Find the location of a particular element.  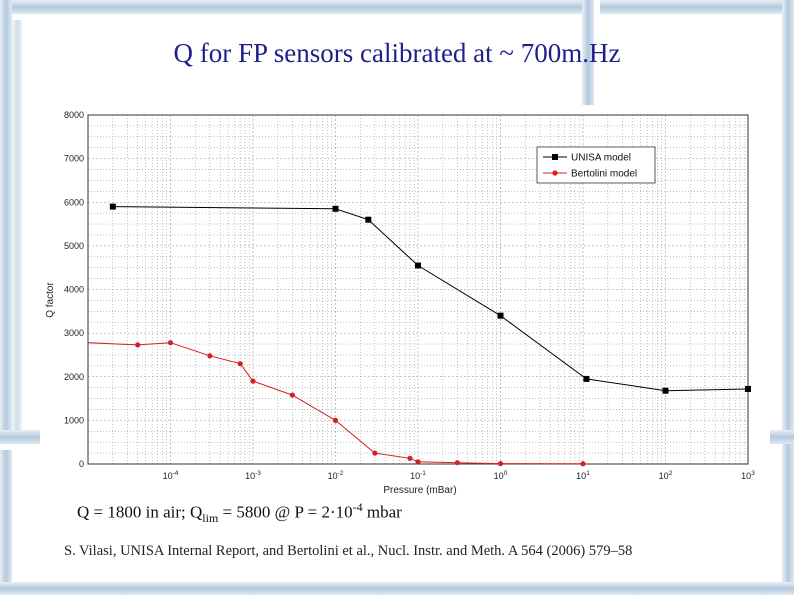

x-tick-label: 10¹ is located at coordinates (583, 475).